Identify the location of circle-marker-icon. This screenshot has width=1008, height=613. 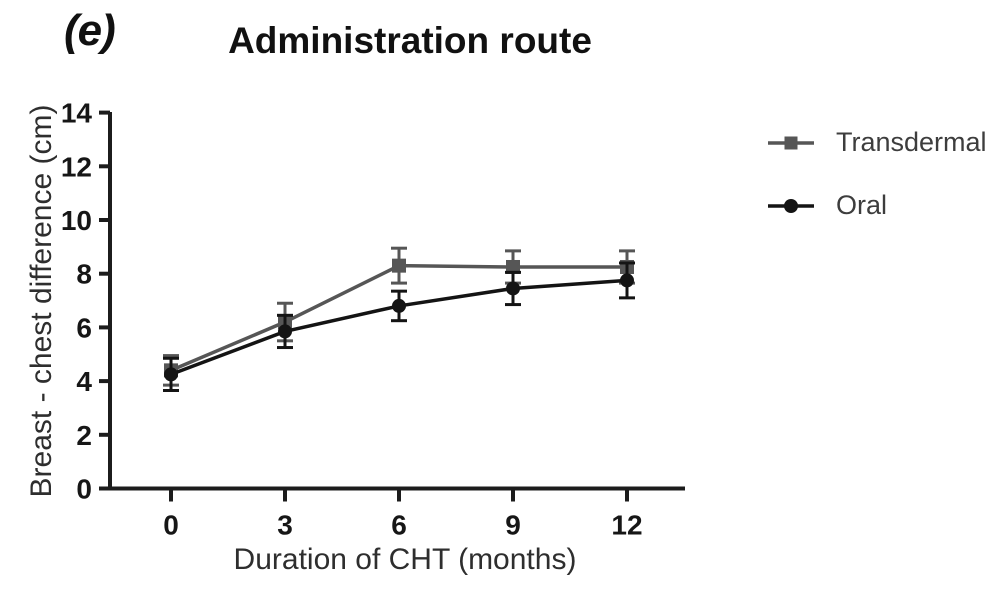
(791, 205).